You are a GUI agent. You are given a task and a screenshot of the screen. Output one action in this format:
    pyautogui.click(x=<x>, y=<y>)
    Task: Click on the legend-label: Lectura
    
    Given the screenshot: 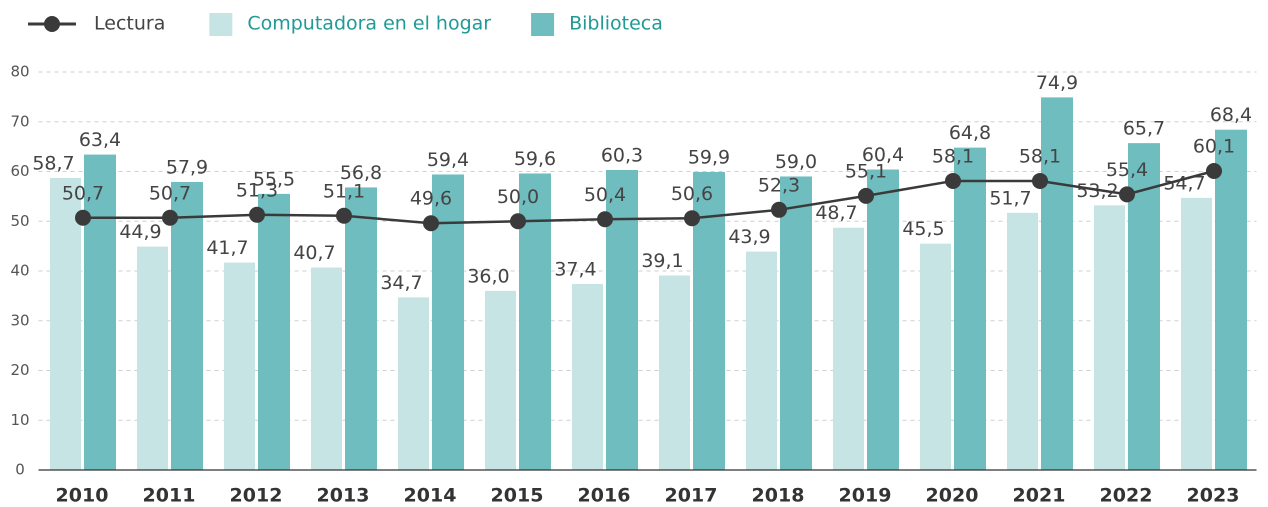 What is the action you would take?
    pyautogui.click(x=129, y=24)
    